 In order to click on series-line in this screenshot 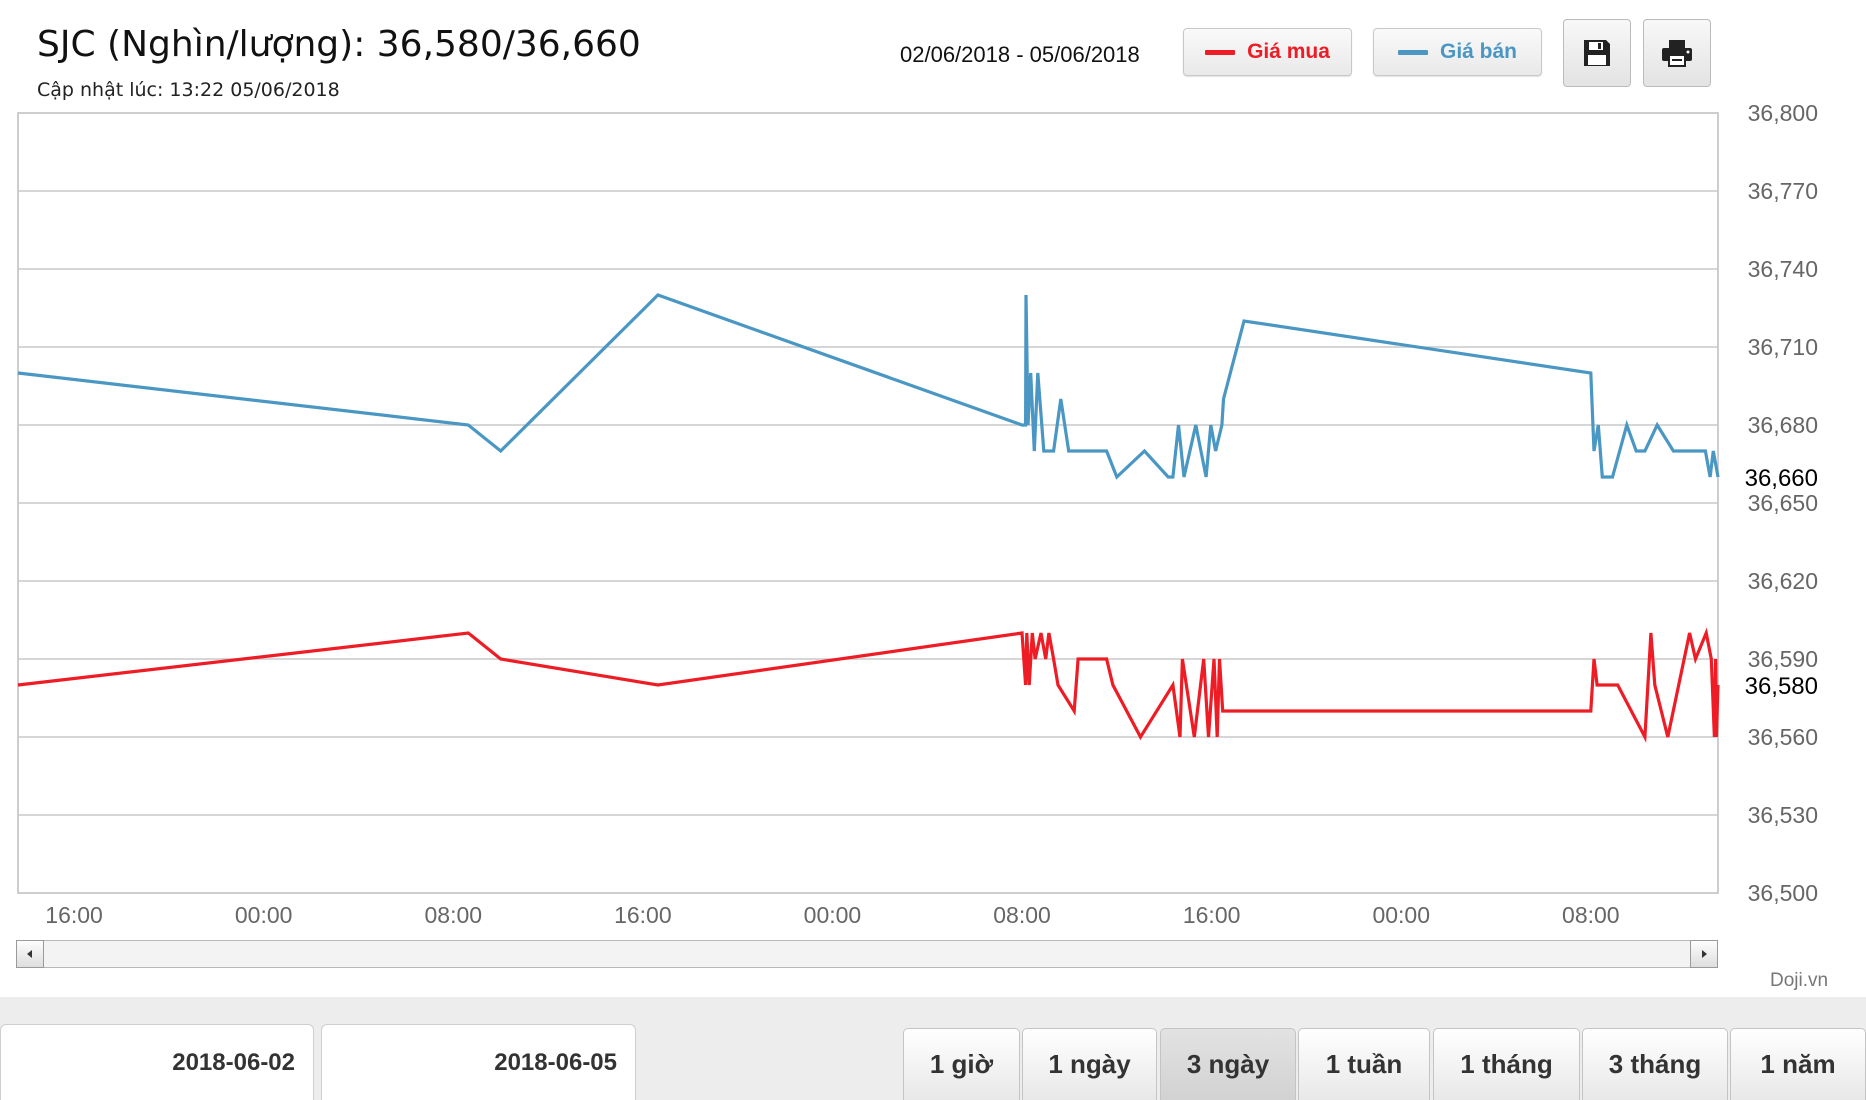, I will do `click(868, 685)`.